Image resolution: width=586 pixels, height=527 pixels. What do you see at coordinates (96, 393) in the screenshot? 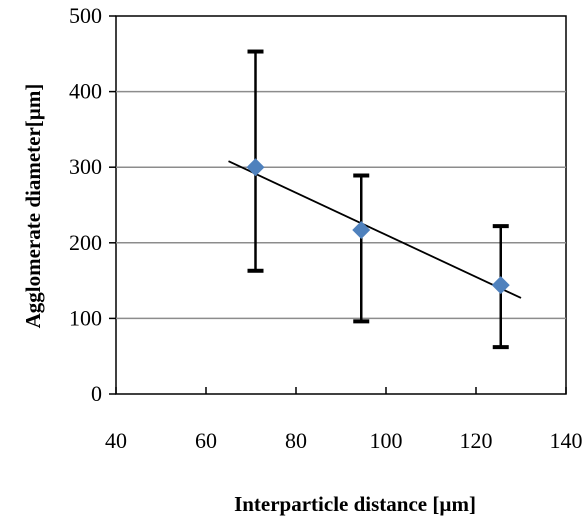
I see `y-tick-label: 0` at bounding box center [96, 393].